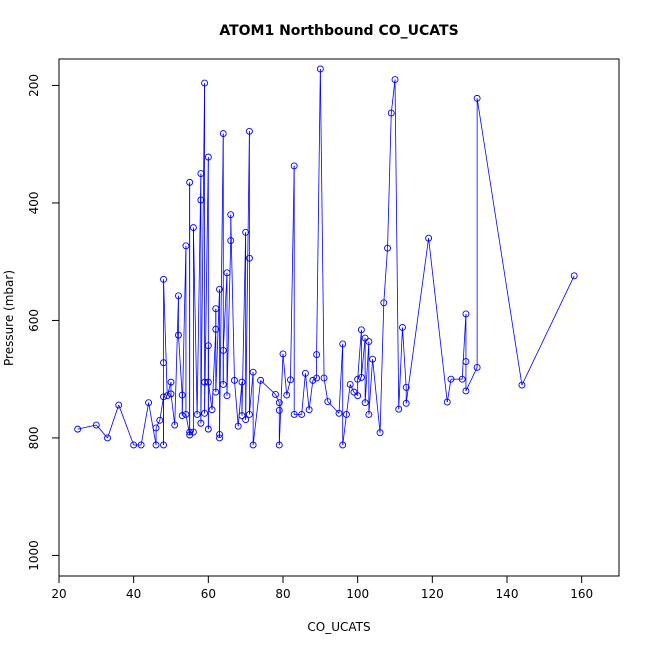 This screenshot has height=654, width=650. I want to click on x-tick-label: 140, so click(507, 594).